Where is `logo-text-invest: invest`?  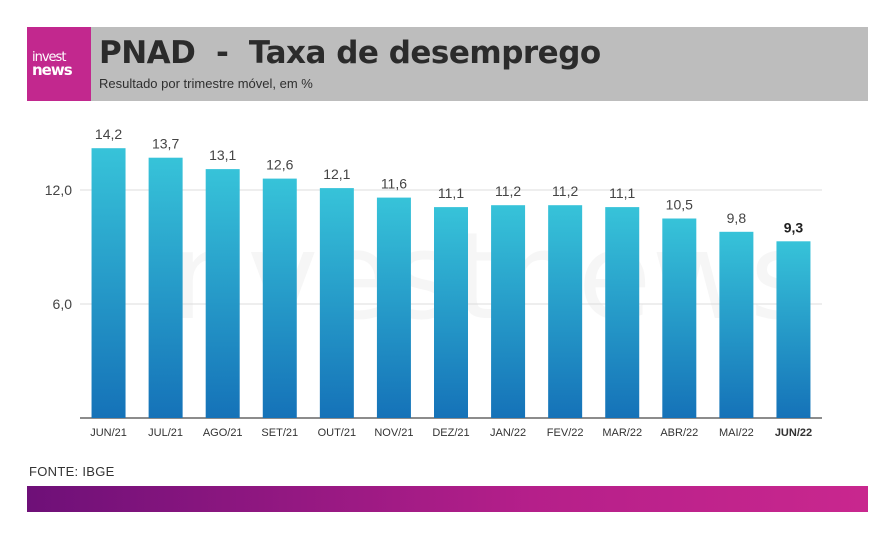
logo-text-invest: invest is located at coordinates (49, 57).